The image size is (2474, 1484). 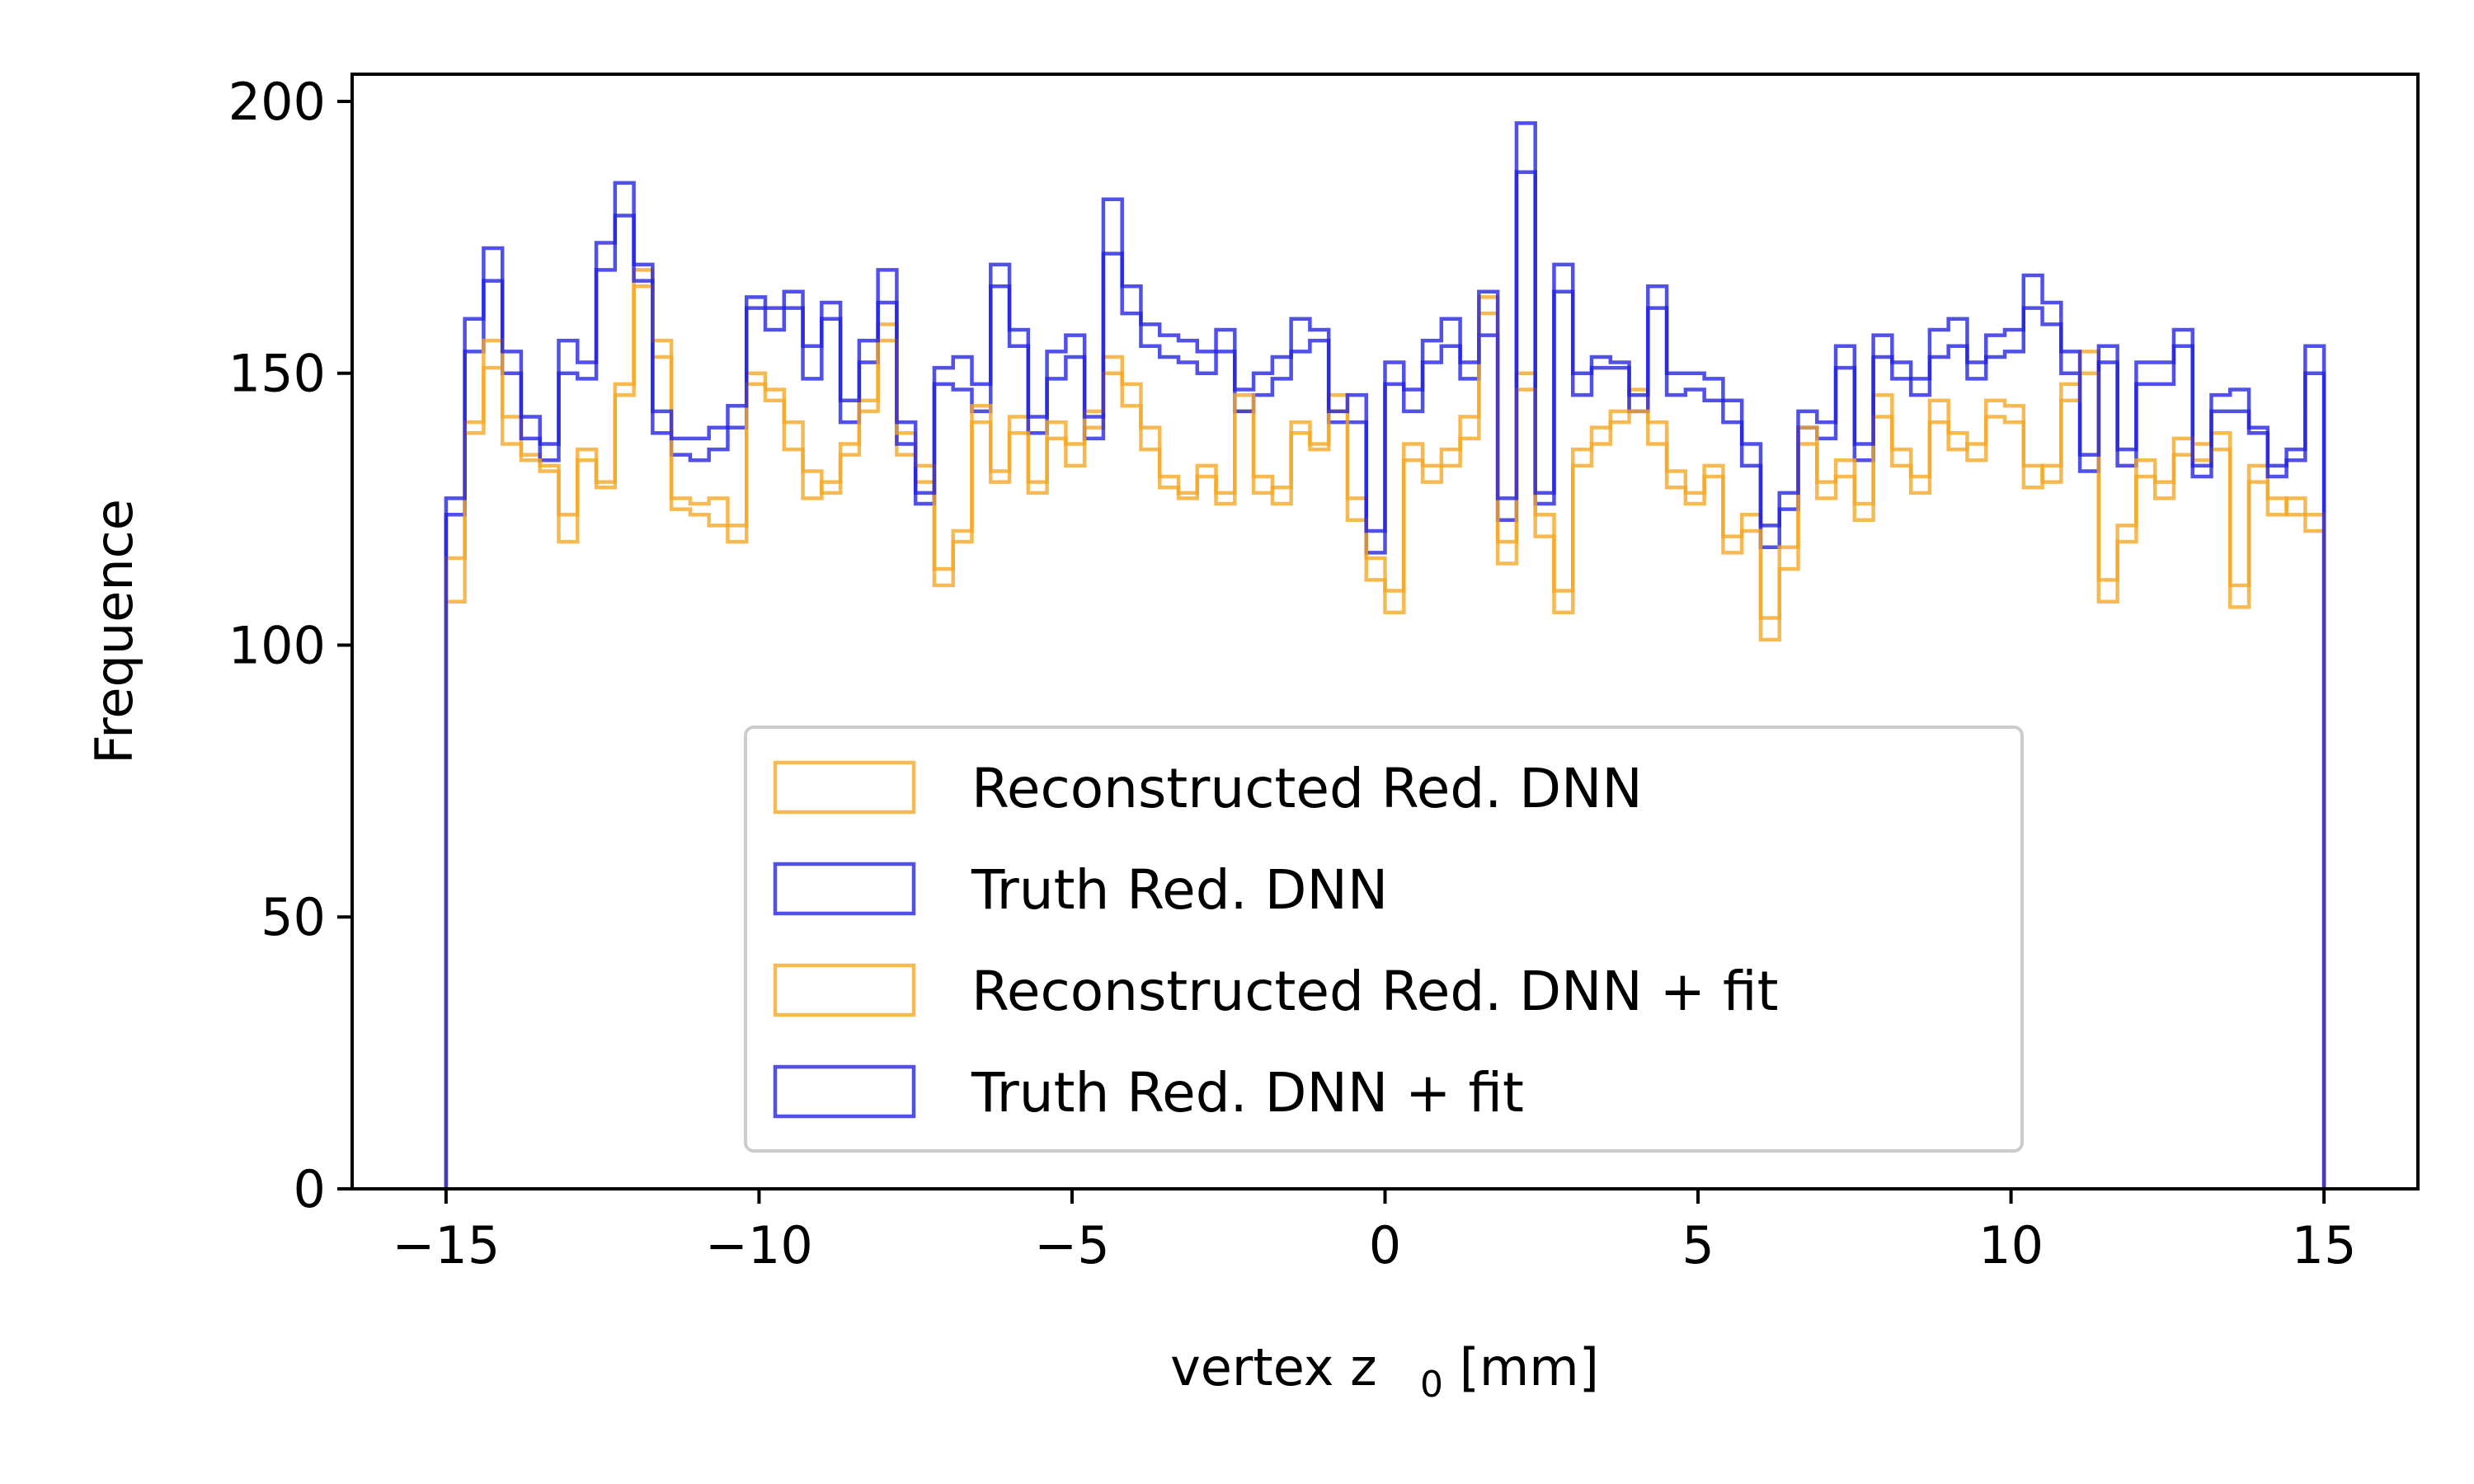 I want to click on x-tick-label: −10, so click(x=759, y=1245).